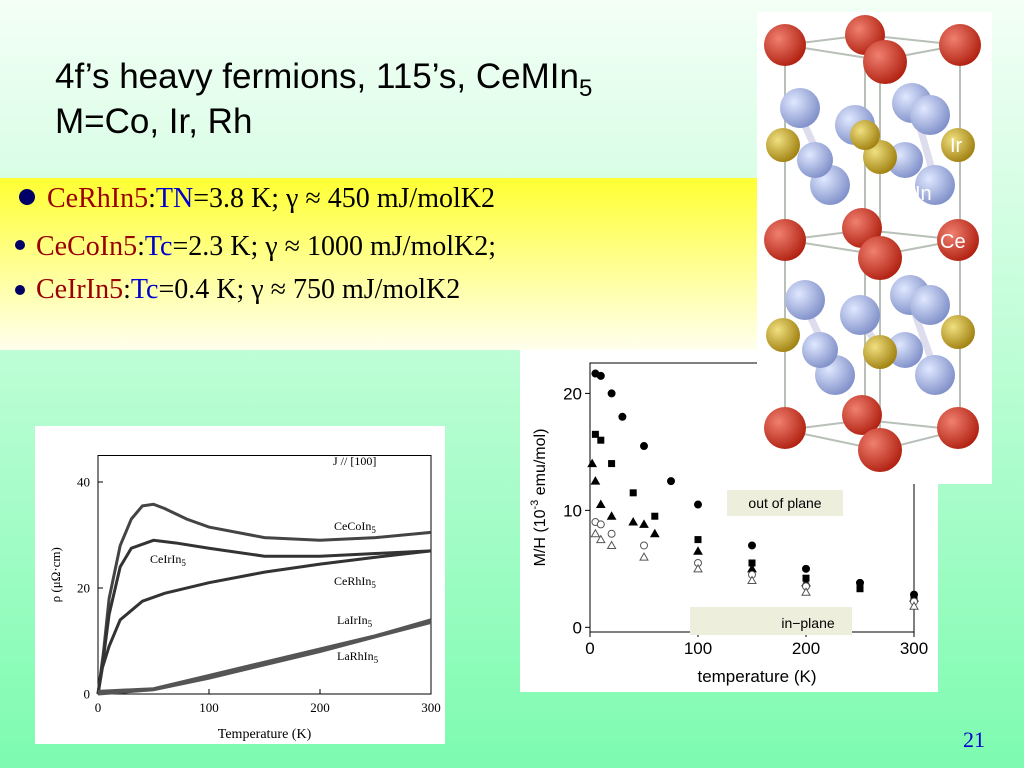 Image resolution: width=1024 pixels, height=768 pixels. I want to click on plot-frame, so click(264, 575).